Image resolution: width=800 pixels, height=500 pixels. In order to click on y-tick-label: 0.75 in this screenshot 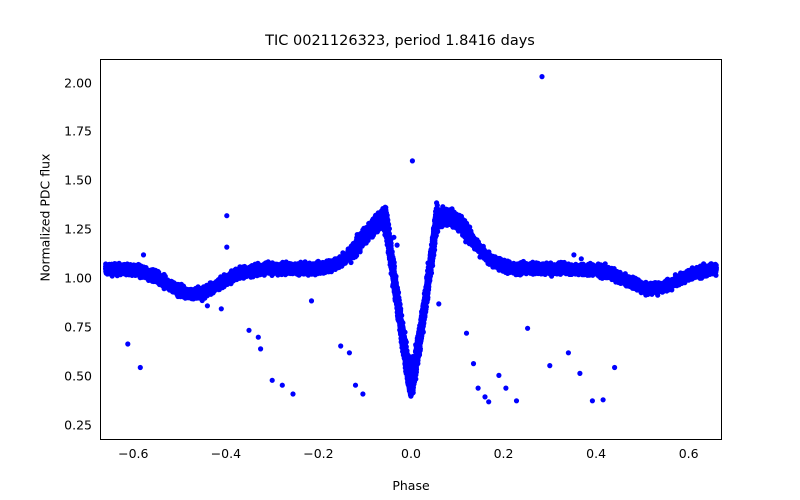, I will do `click(78, 327)`.